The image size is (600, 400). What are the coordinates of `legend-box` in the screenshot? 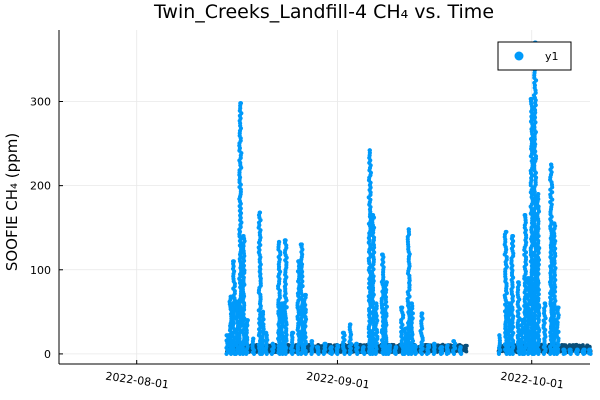 It's located at (534, 56).